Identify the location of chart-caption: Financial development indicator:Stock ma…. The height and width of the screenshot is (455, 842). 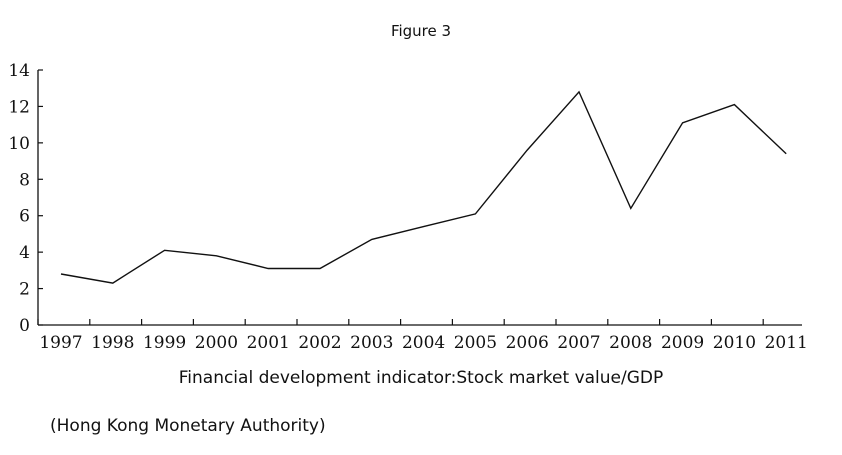
(421, 378).